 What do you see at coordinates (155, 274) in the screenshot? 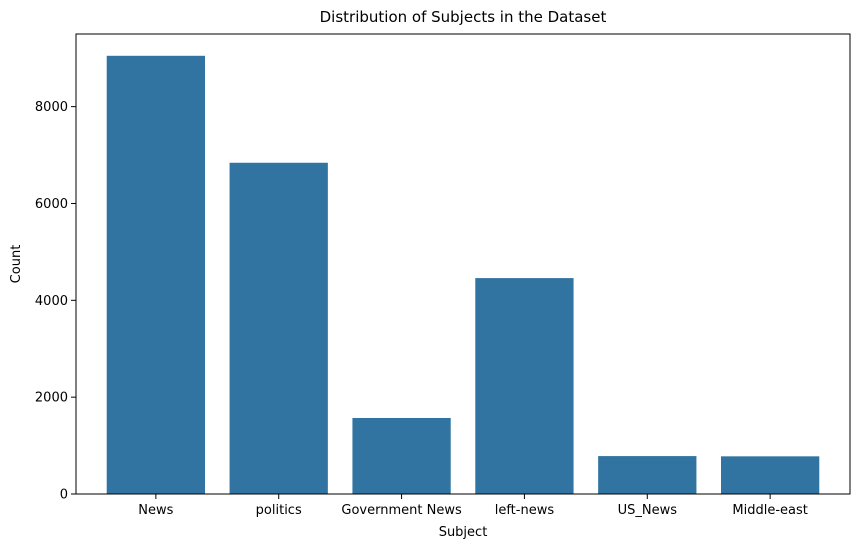
I see `bar-news` at bounding box center [155, 274].